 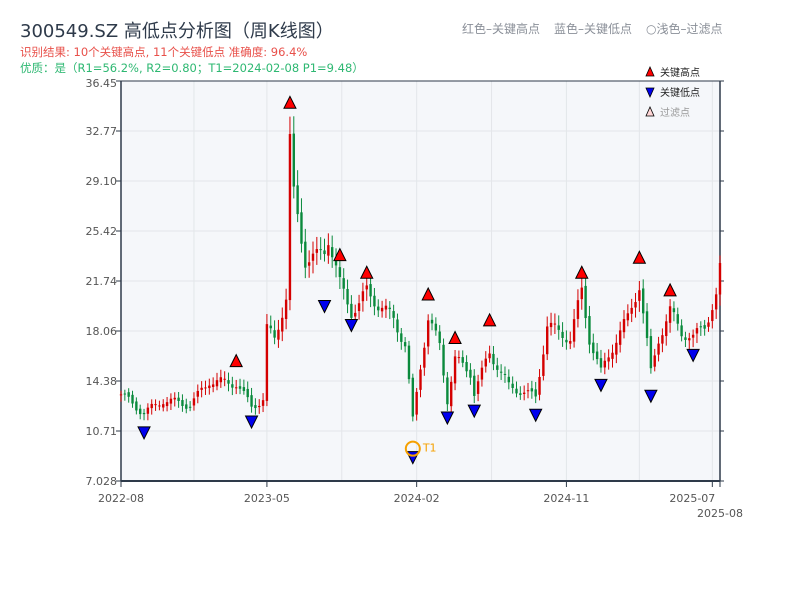 What do you see at coordinates (102, 381) in the screenshot?
I see `y-tick-label: 14.38` at bounding box center [102, 381].